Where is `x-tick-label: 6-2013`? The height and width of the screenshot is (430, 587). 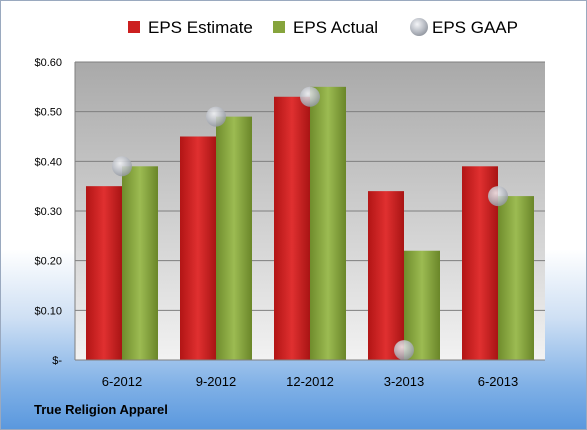 x-tick-label: 6-2013 is located at coordinates (498, 381).